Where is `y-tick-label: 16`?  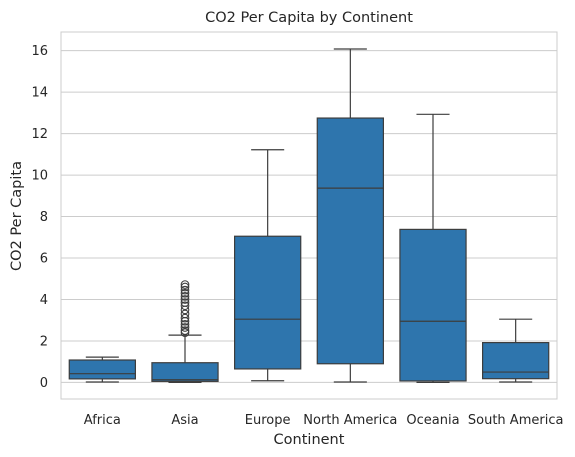 y-tick-label: 16 is located at coordinates (39, 51).